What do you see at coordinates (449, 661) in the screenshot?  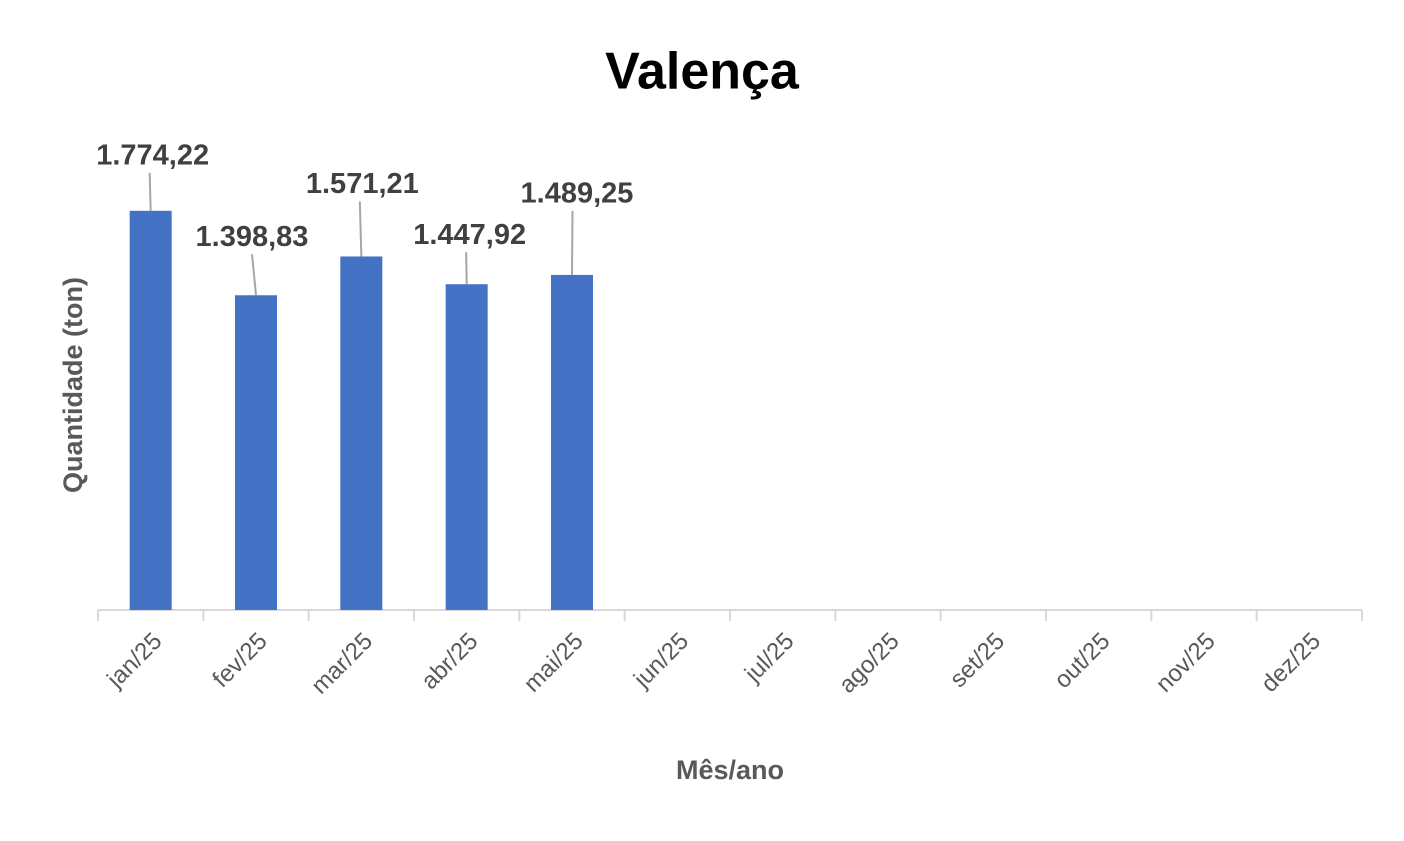 I see `x-tick-label: abr/25` at bounding box center [449, 661].